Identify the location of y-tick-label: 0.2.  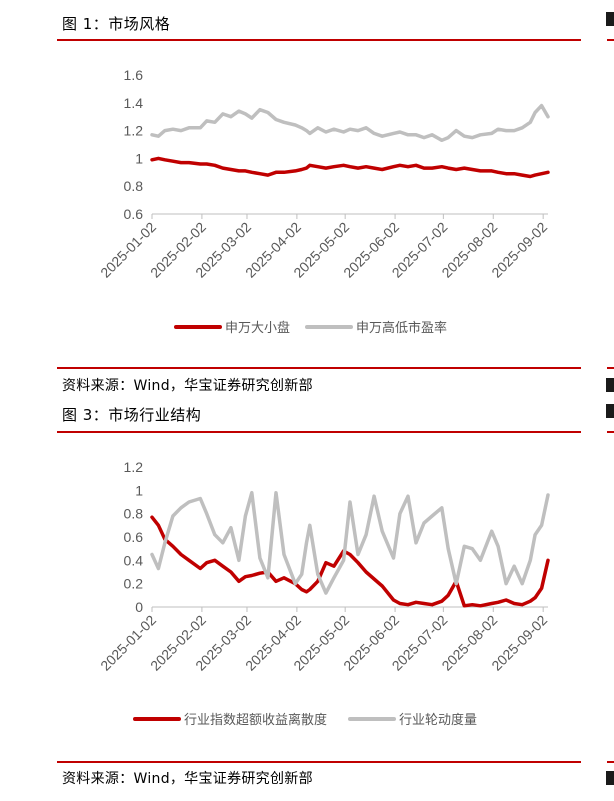
(134, 584).